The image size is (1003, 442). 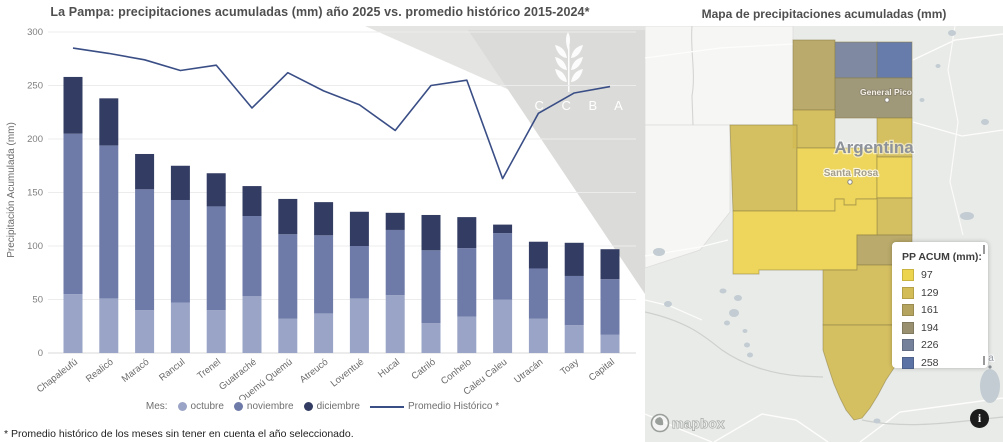 I want to click on map-legend: PP ACUM (mm): 97 129 161 194 226 258, so click(x=940, y=305).